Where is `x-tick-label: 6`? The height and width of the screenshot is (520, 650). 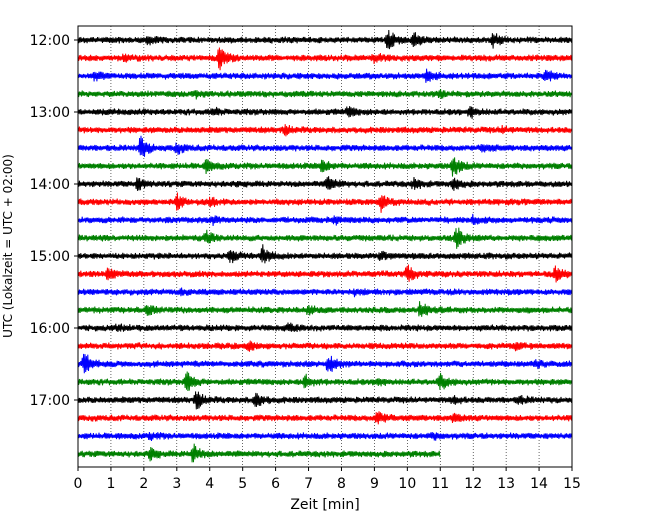
x-tick-label: 6 is located at coordinates (275, 484).